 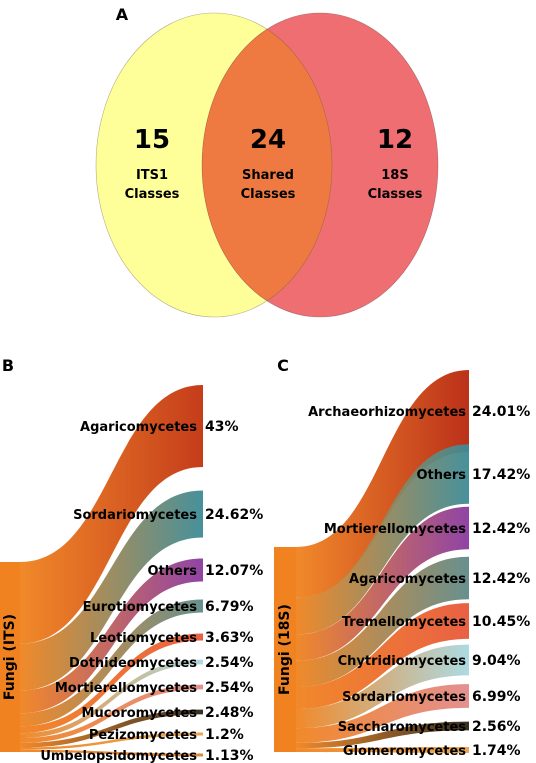 I want to click on sankey-percent-others: 17.42%, so click(x=501, y=475).